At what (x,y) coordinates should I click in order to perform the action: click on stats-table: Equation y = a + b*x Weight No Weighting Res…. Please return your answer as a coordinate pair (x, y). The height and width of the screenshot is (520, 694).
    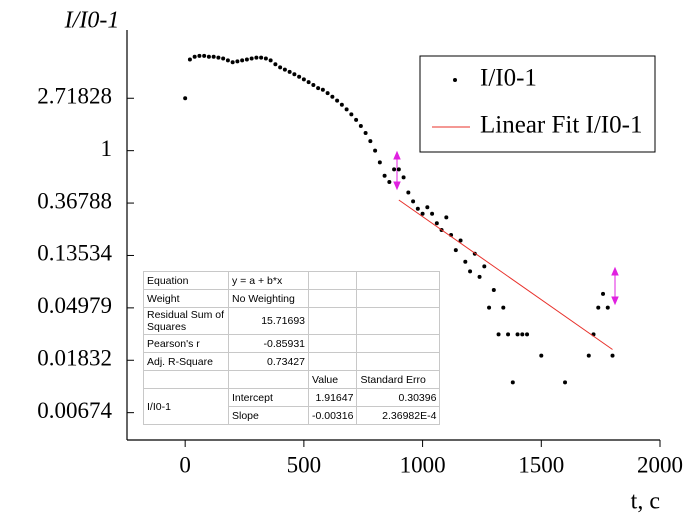
    Looking at the image, I should click on (292, 348).